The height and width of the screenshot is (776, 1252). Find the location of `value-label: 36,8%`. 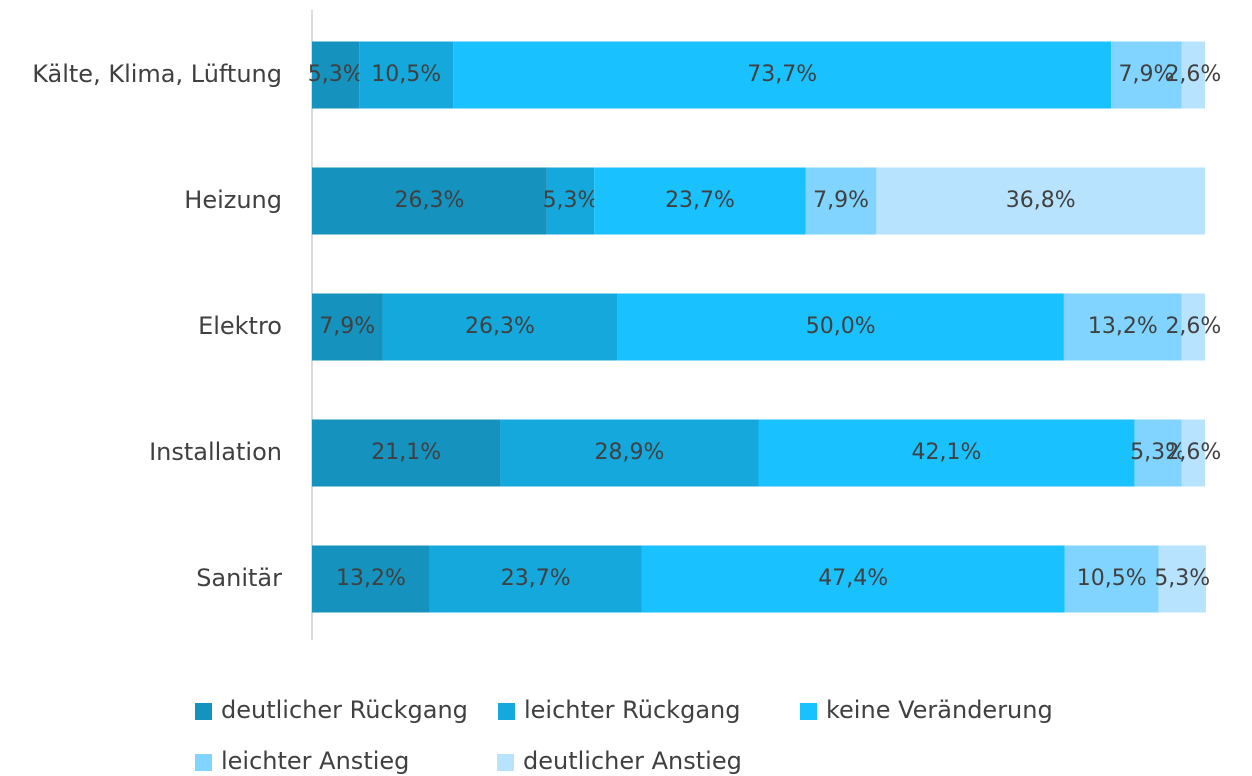

value-label: 36,8% is located at coordinates (1041, 200).